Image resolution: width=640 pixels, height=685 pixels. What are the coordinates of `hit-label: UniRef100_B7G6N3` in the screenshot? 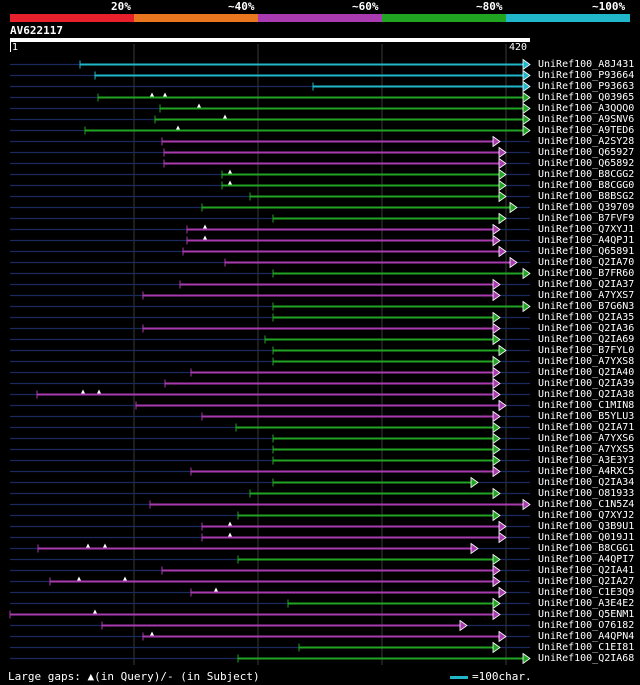 It's located at (586, 306).